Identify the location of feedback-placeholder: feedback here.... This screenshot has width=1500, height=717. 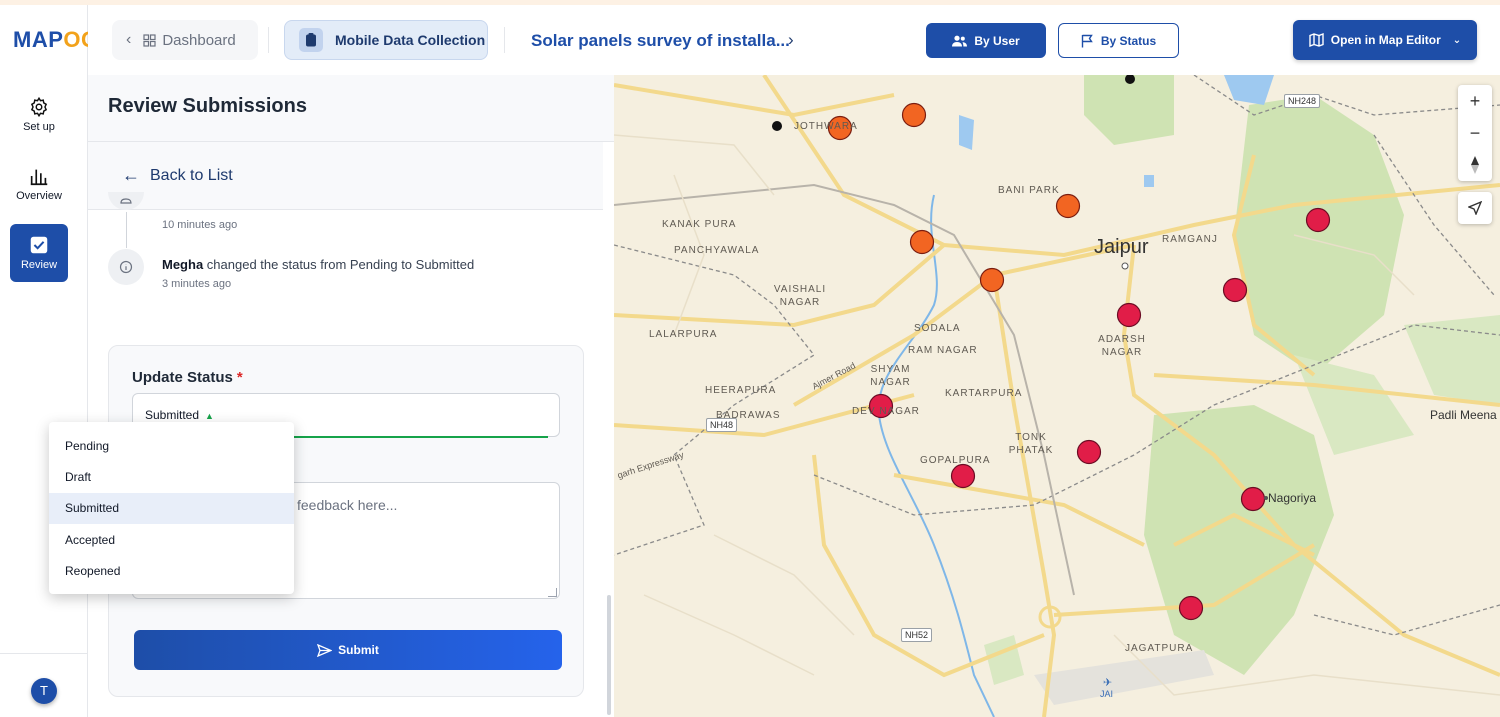
(347, 505).